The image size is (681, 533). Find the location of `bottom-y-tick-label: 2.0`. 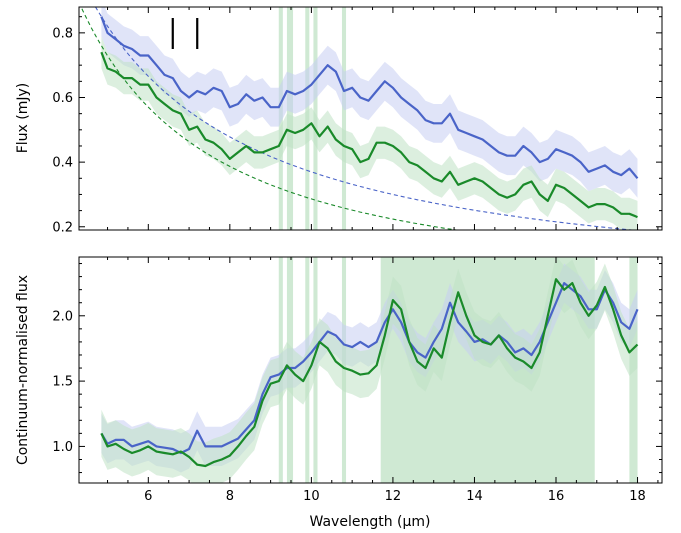

bottom-y-tick-label: 2.0 is located at coordinates (62, 316).